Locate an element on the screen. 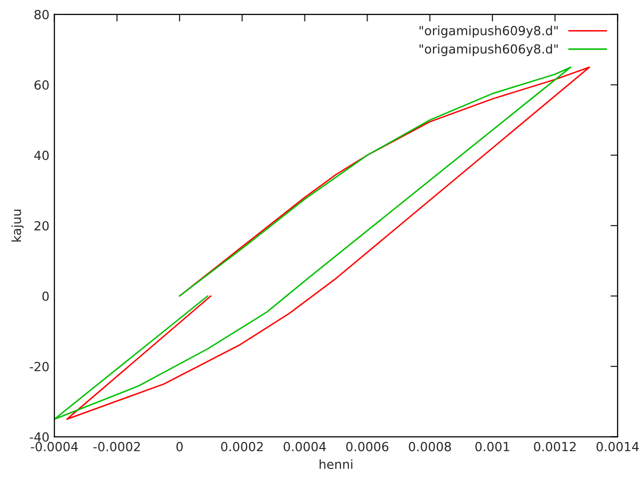  x-tick-label: 0 is located at coordinates (179, 447).